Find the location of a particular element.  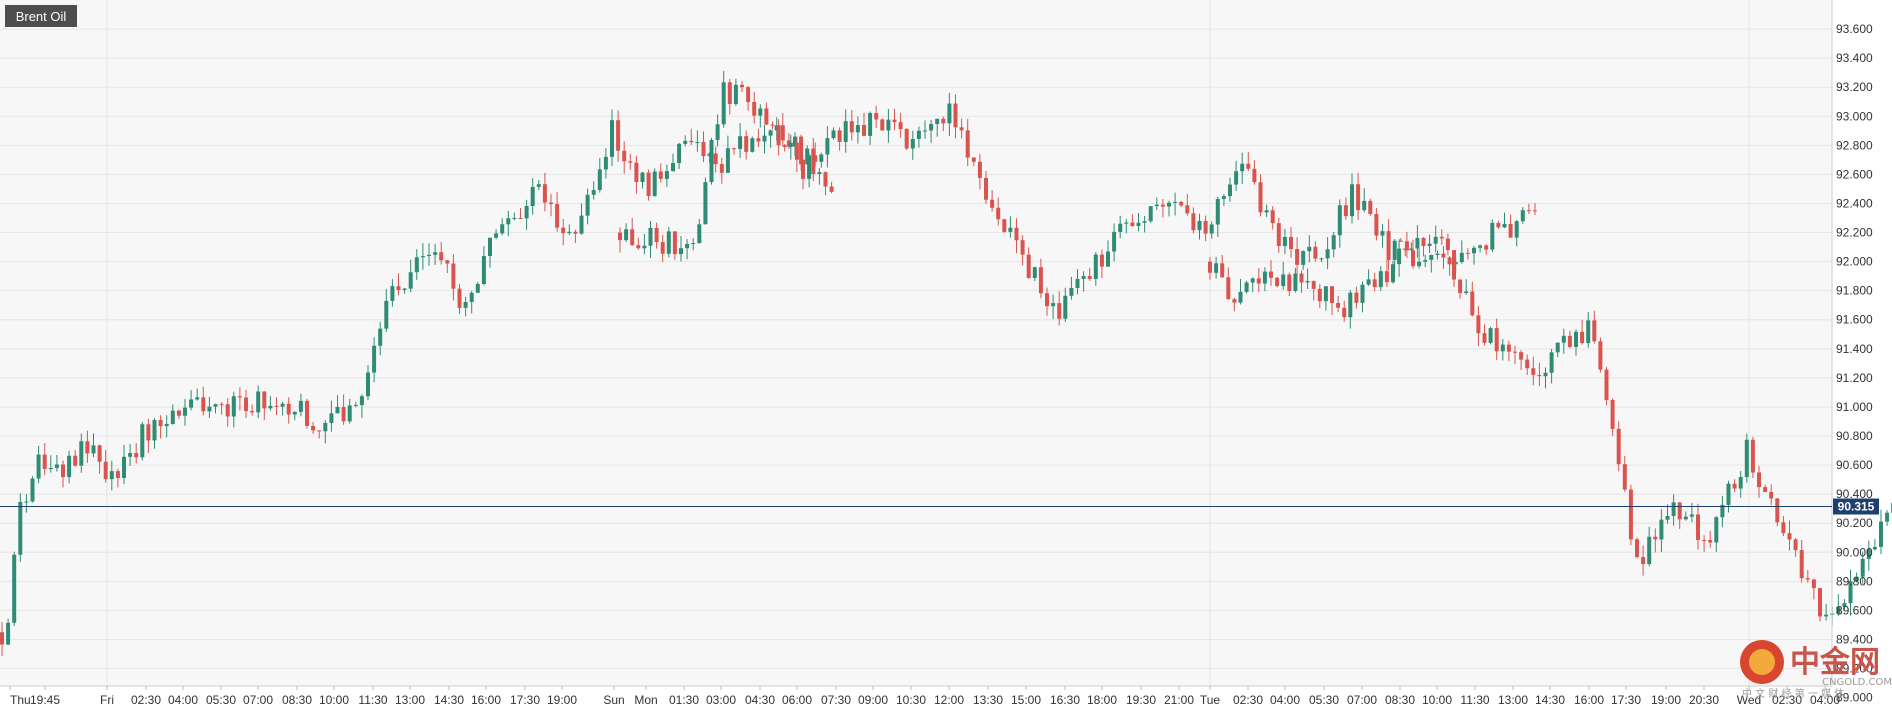

x-tick-label: Thu is located at coordinates (20, 700).